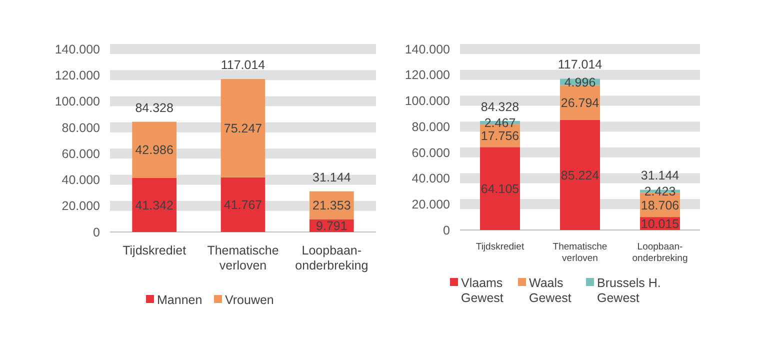 The image size is (768, 338). Describe the element at coordinates (500, 123) in the screenshot. I see `data-label: 2.467` at that location.